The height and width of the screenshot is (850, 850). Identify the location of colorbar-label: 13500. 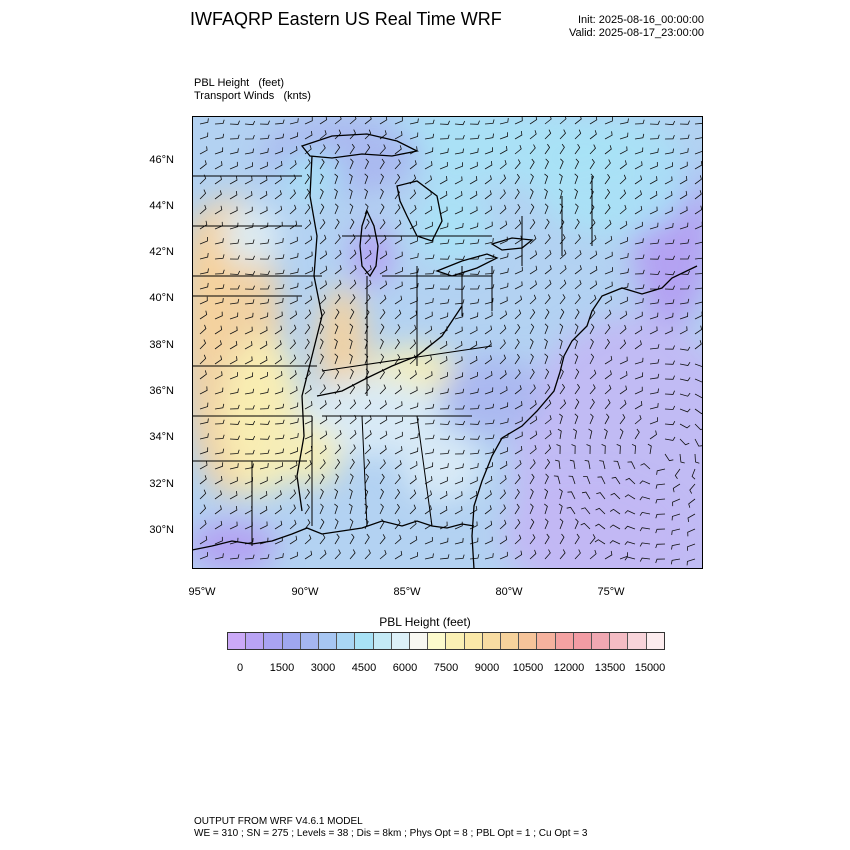
(610, 668).